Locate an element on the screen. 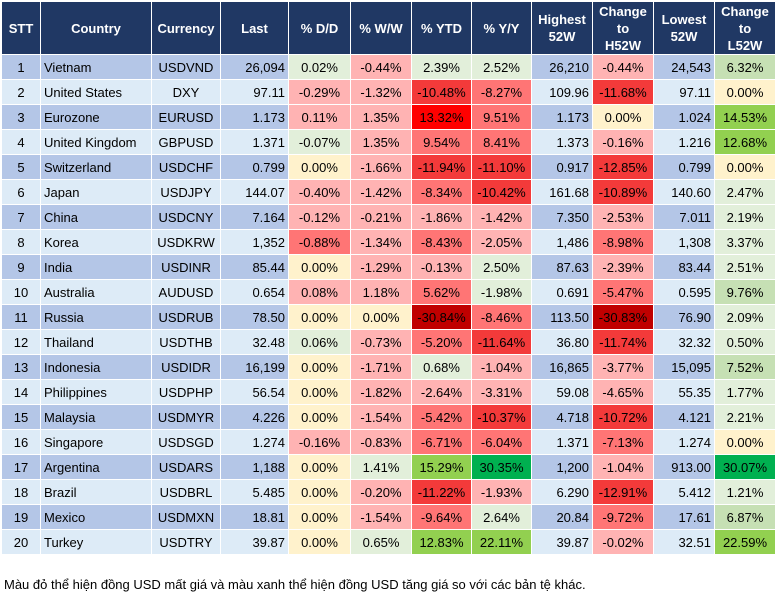 This screenshot has height=602, width=777. cell-ww: -1.34% is located at coordinates (381, 242).